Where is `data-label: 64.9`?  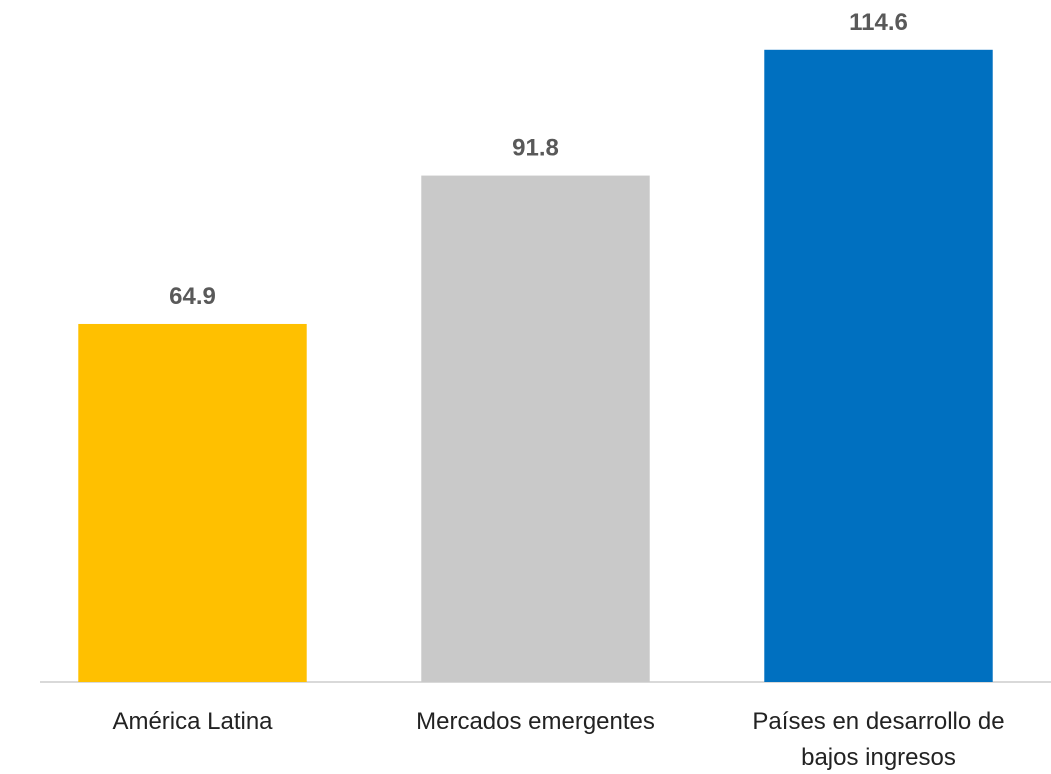 data-label: 64.9 is located at coordinates (192, 296).